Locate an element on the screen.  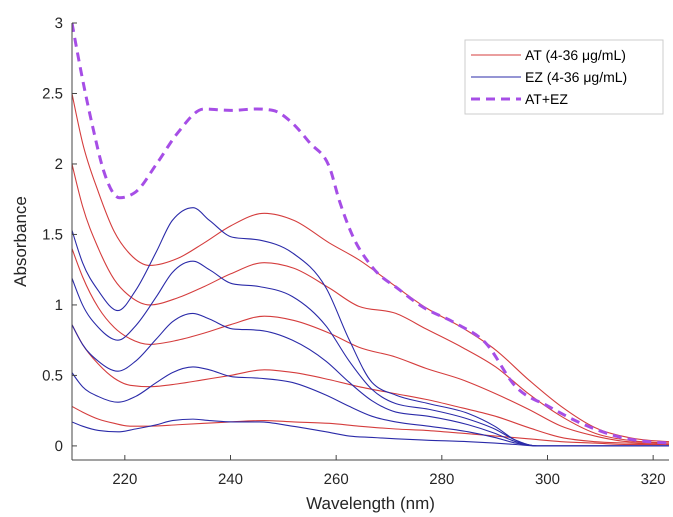
x-axis-title: Wavelength (nm) is located at coordinates (370, 503).